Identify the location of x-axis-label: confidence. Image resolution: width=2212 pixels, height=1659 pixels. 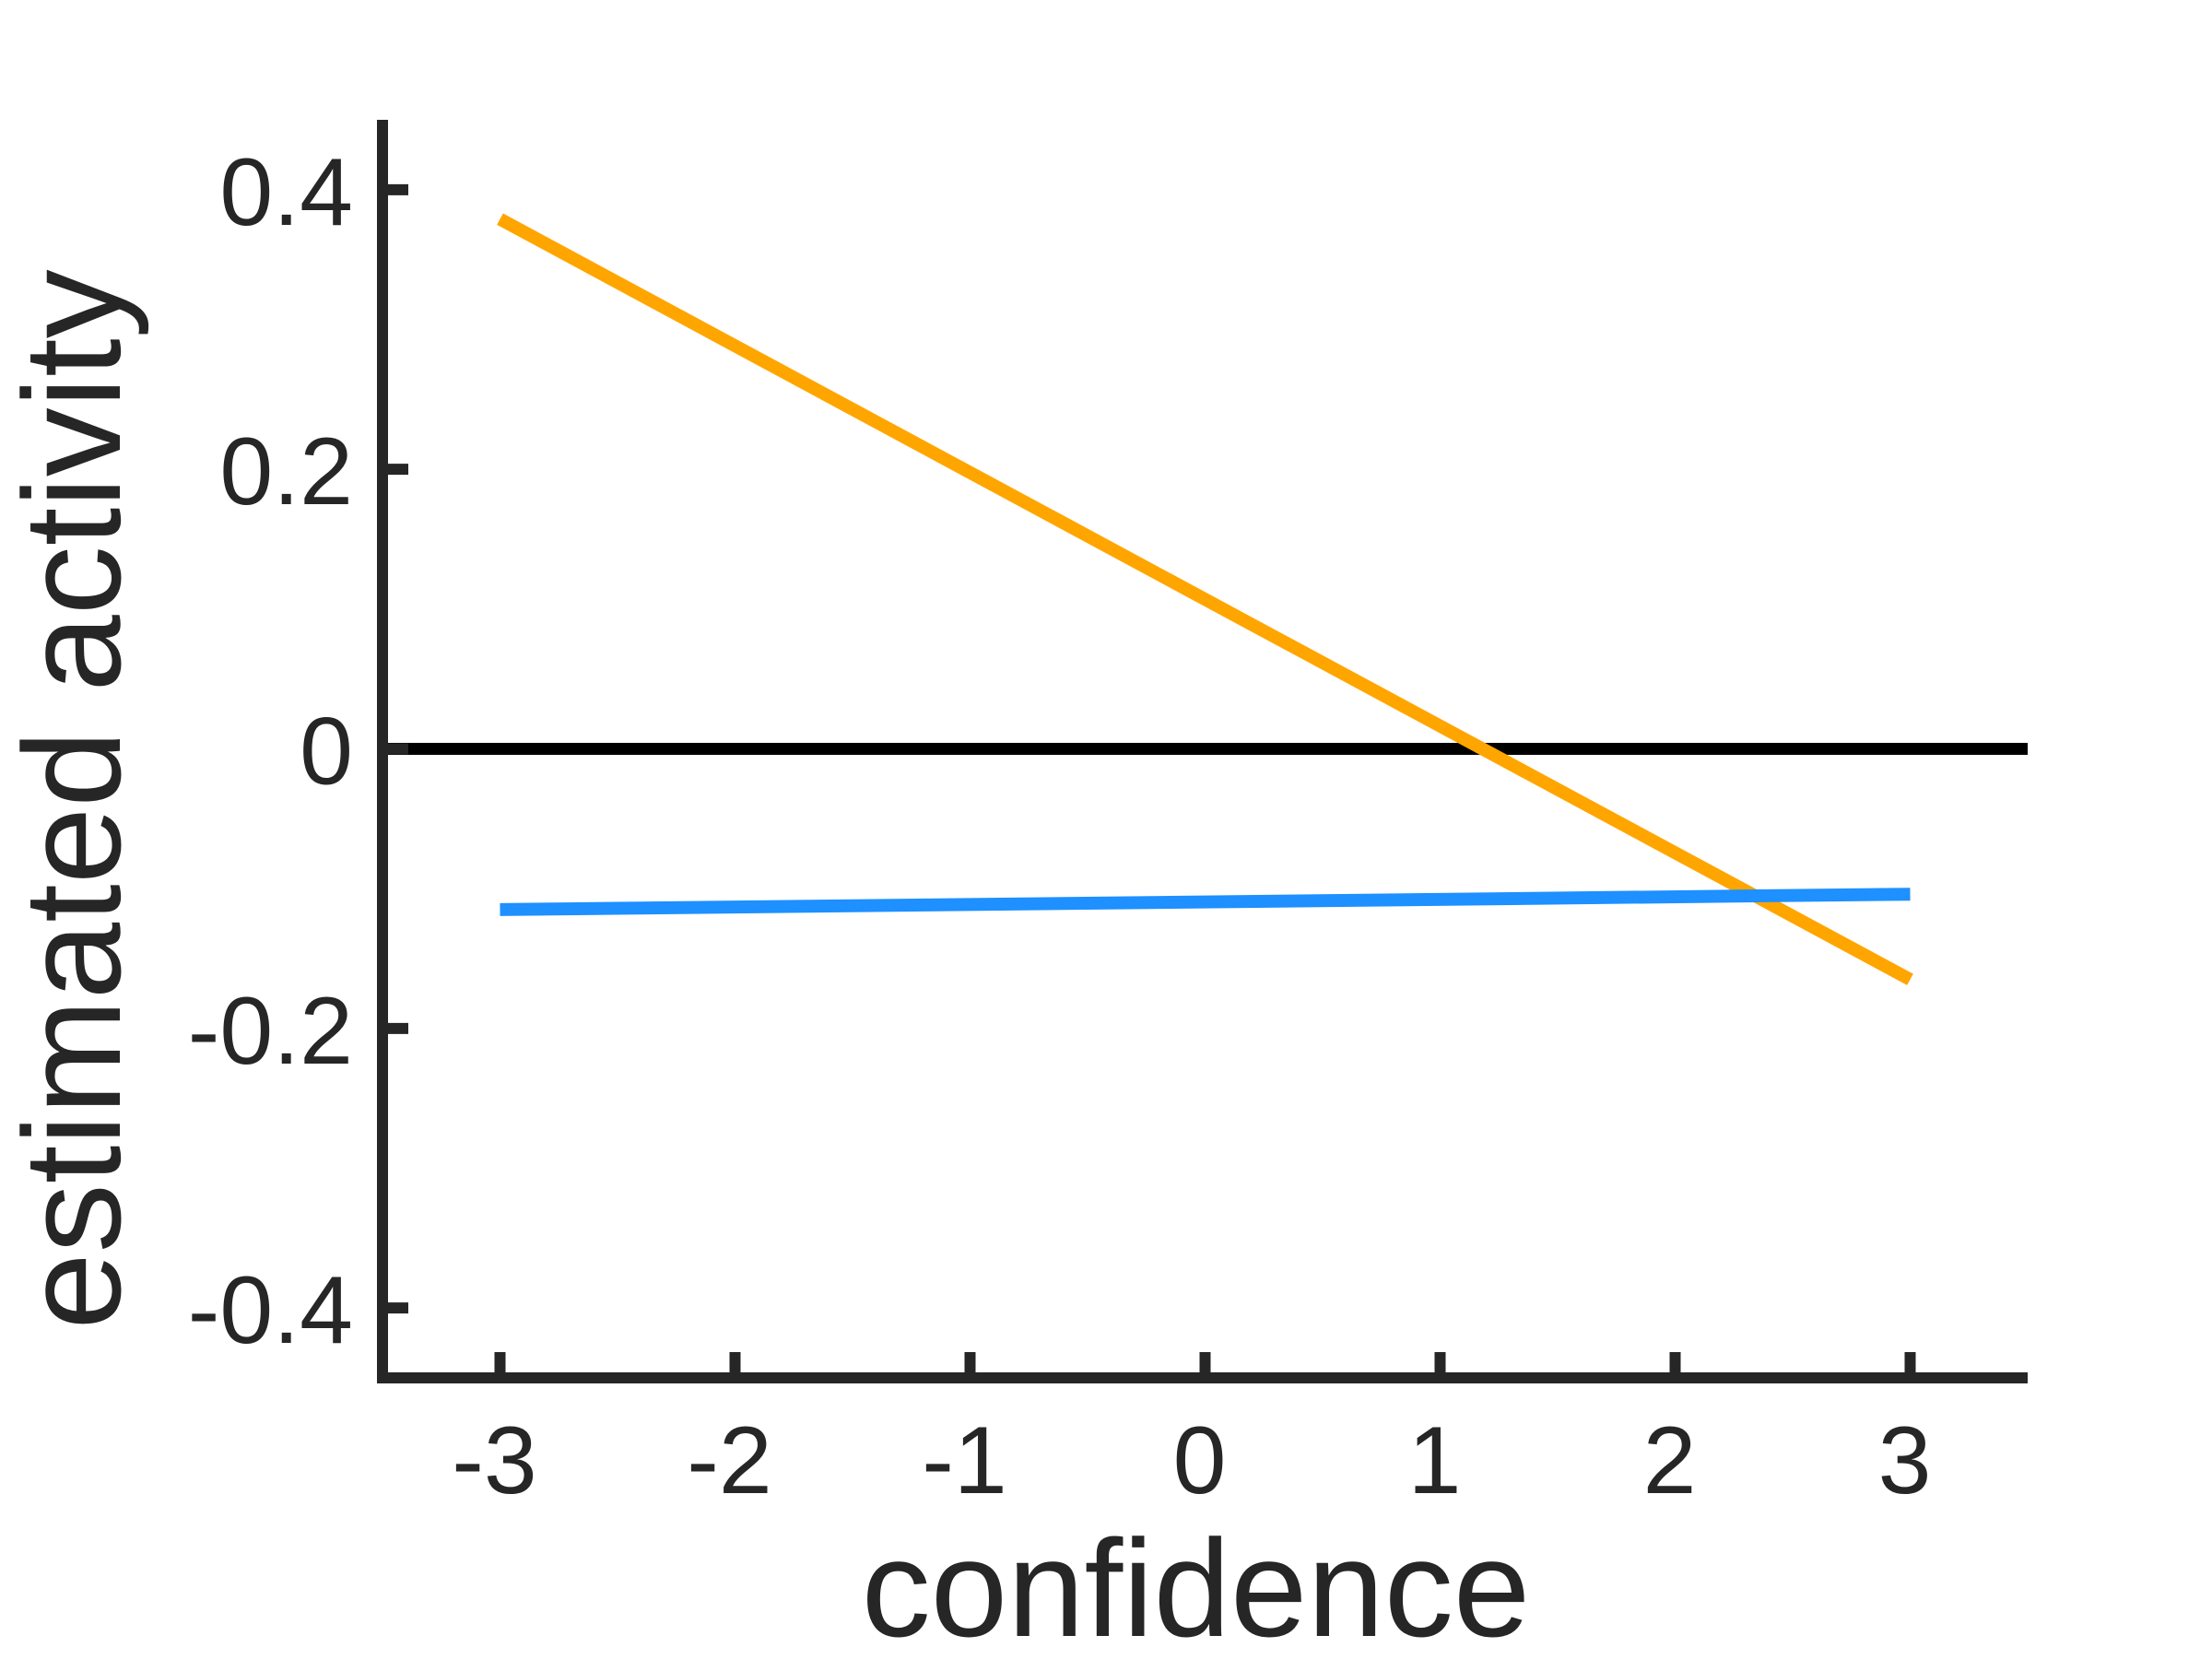
(1196, 1585).